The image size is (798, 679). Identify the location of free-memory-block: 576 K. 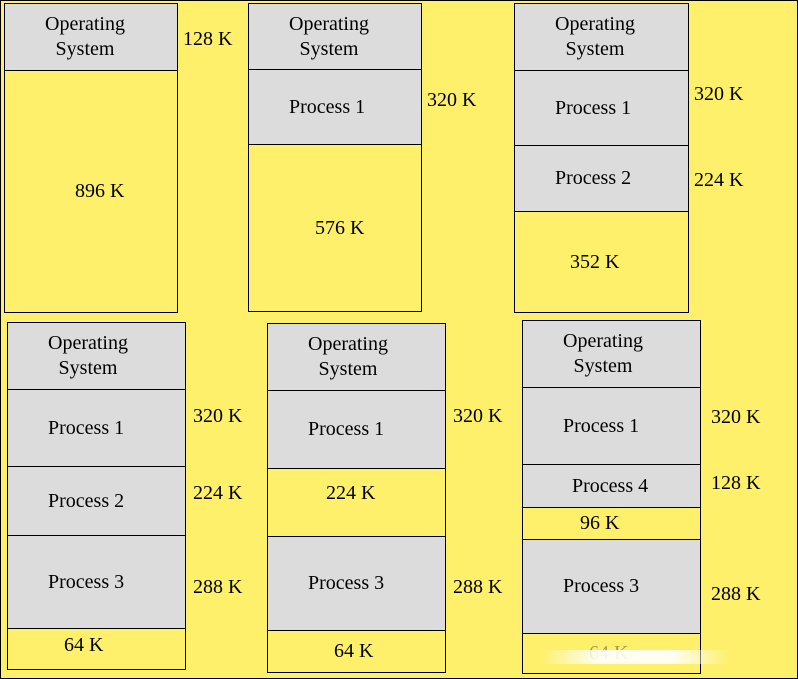
(335, 228).